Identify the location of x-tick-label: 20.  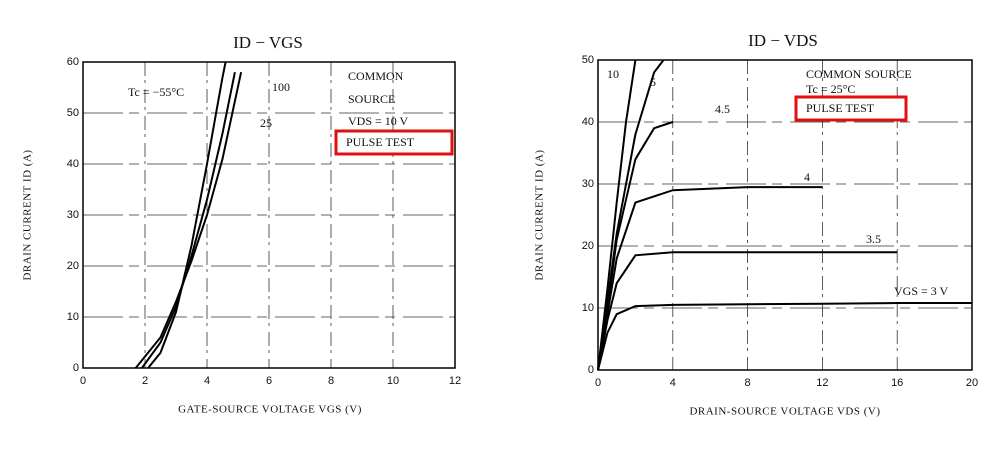
(972, 383).